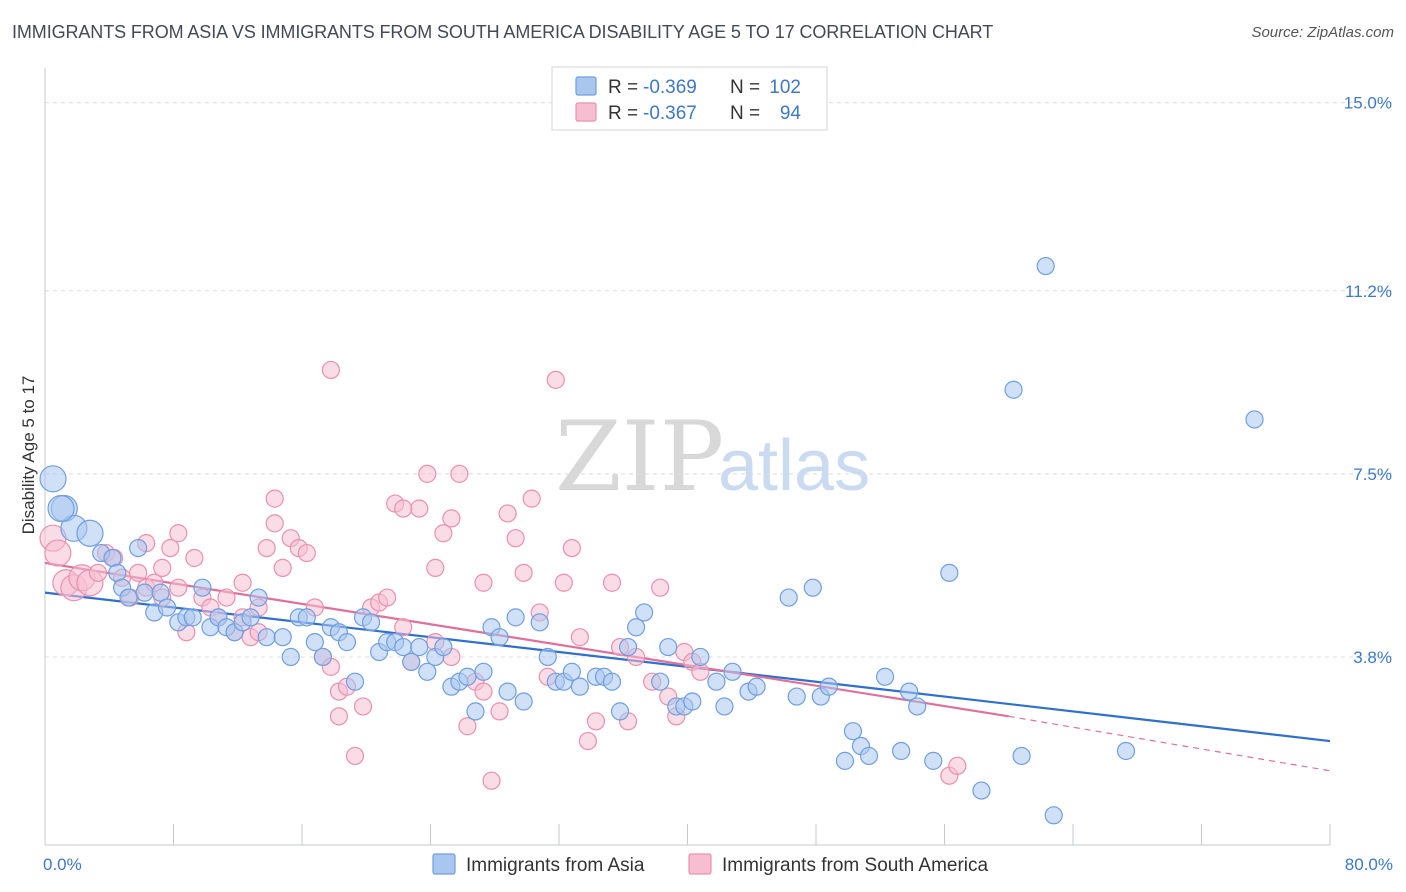 The width and height of the screenshot is (1406, 892). Describe the element at coordinates (794, 466) in the screenshot. I see `watermark-atlas: atlas` at that location.